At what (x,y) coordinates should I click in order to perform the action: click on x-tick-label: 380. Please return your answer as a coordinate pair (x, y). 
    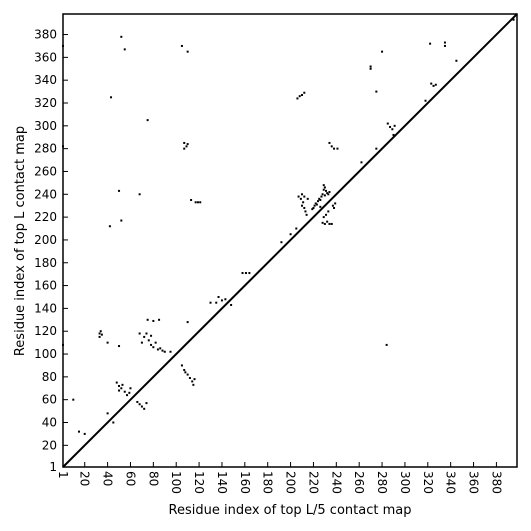
    Looking at the image, I should click on (496, 482).